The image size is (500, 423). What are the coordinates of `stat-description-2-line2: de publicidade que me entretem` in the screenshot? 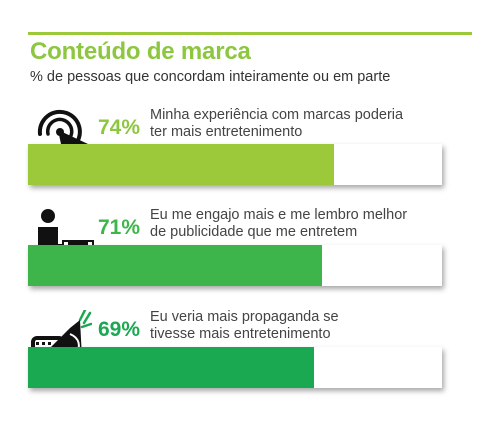 It's located at (254, 232).